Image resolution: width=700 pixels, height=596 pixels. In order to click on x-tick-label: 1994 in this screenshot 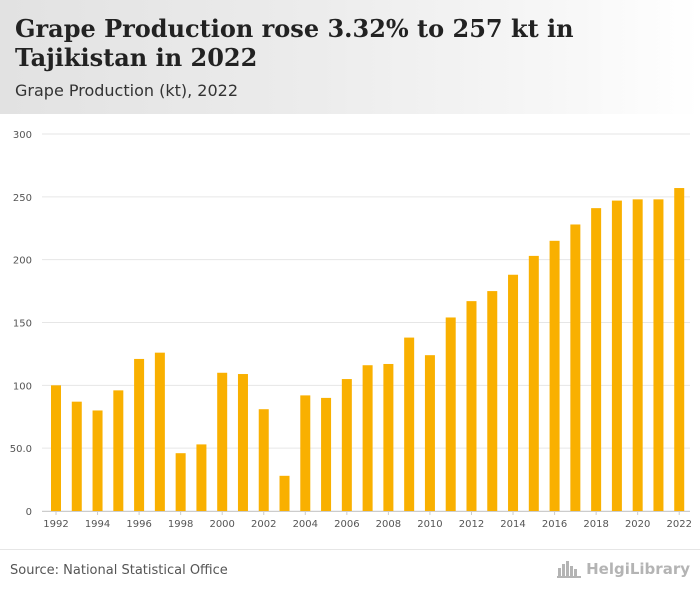, I will do `click(97, 524)`.